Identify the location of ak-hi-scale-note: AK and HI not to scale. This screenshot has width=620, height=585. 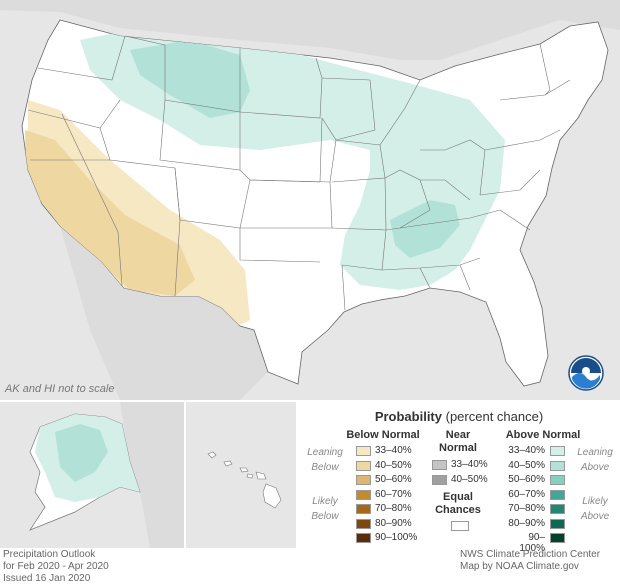
(60, 389).